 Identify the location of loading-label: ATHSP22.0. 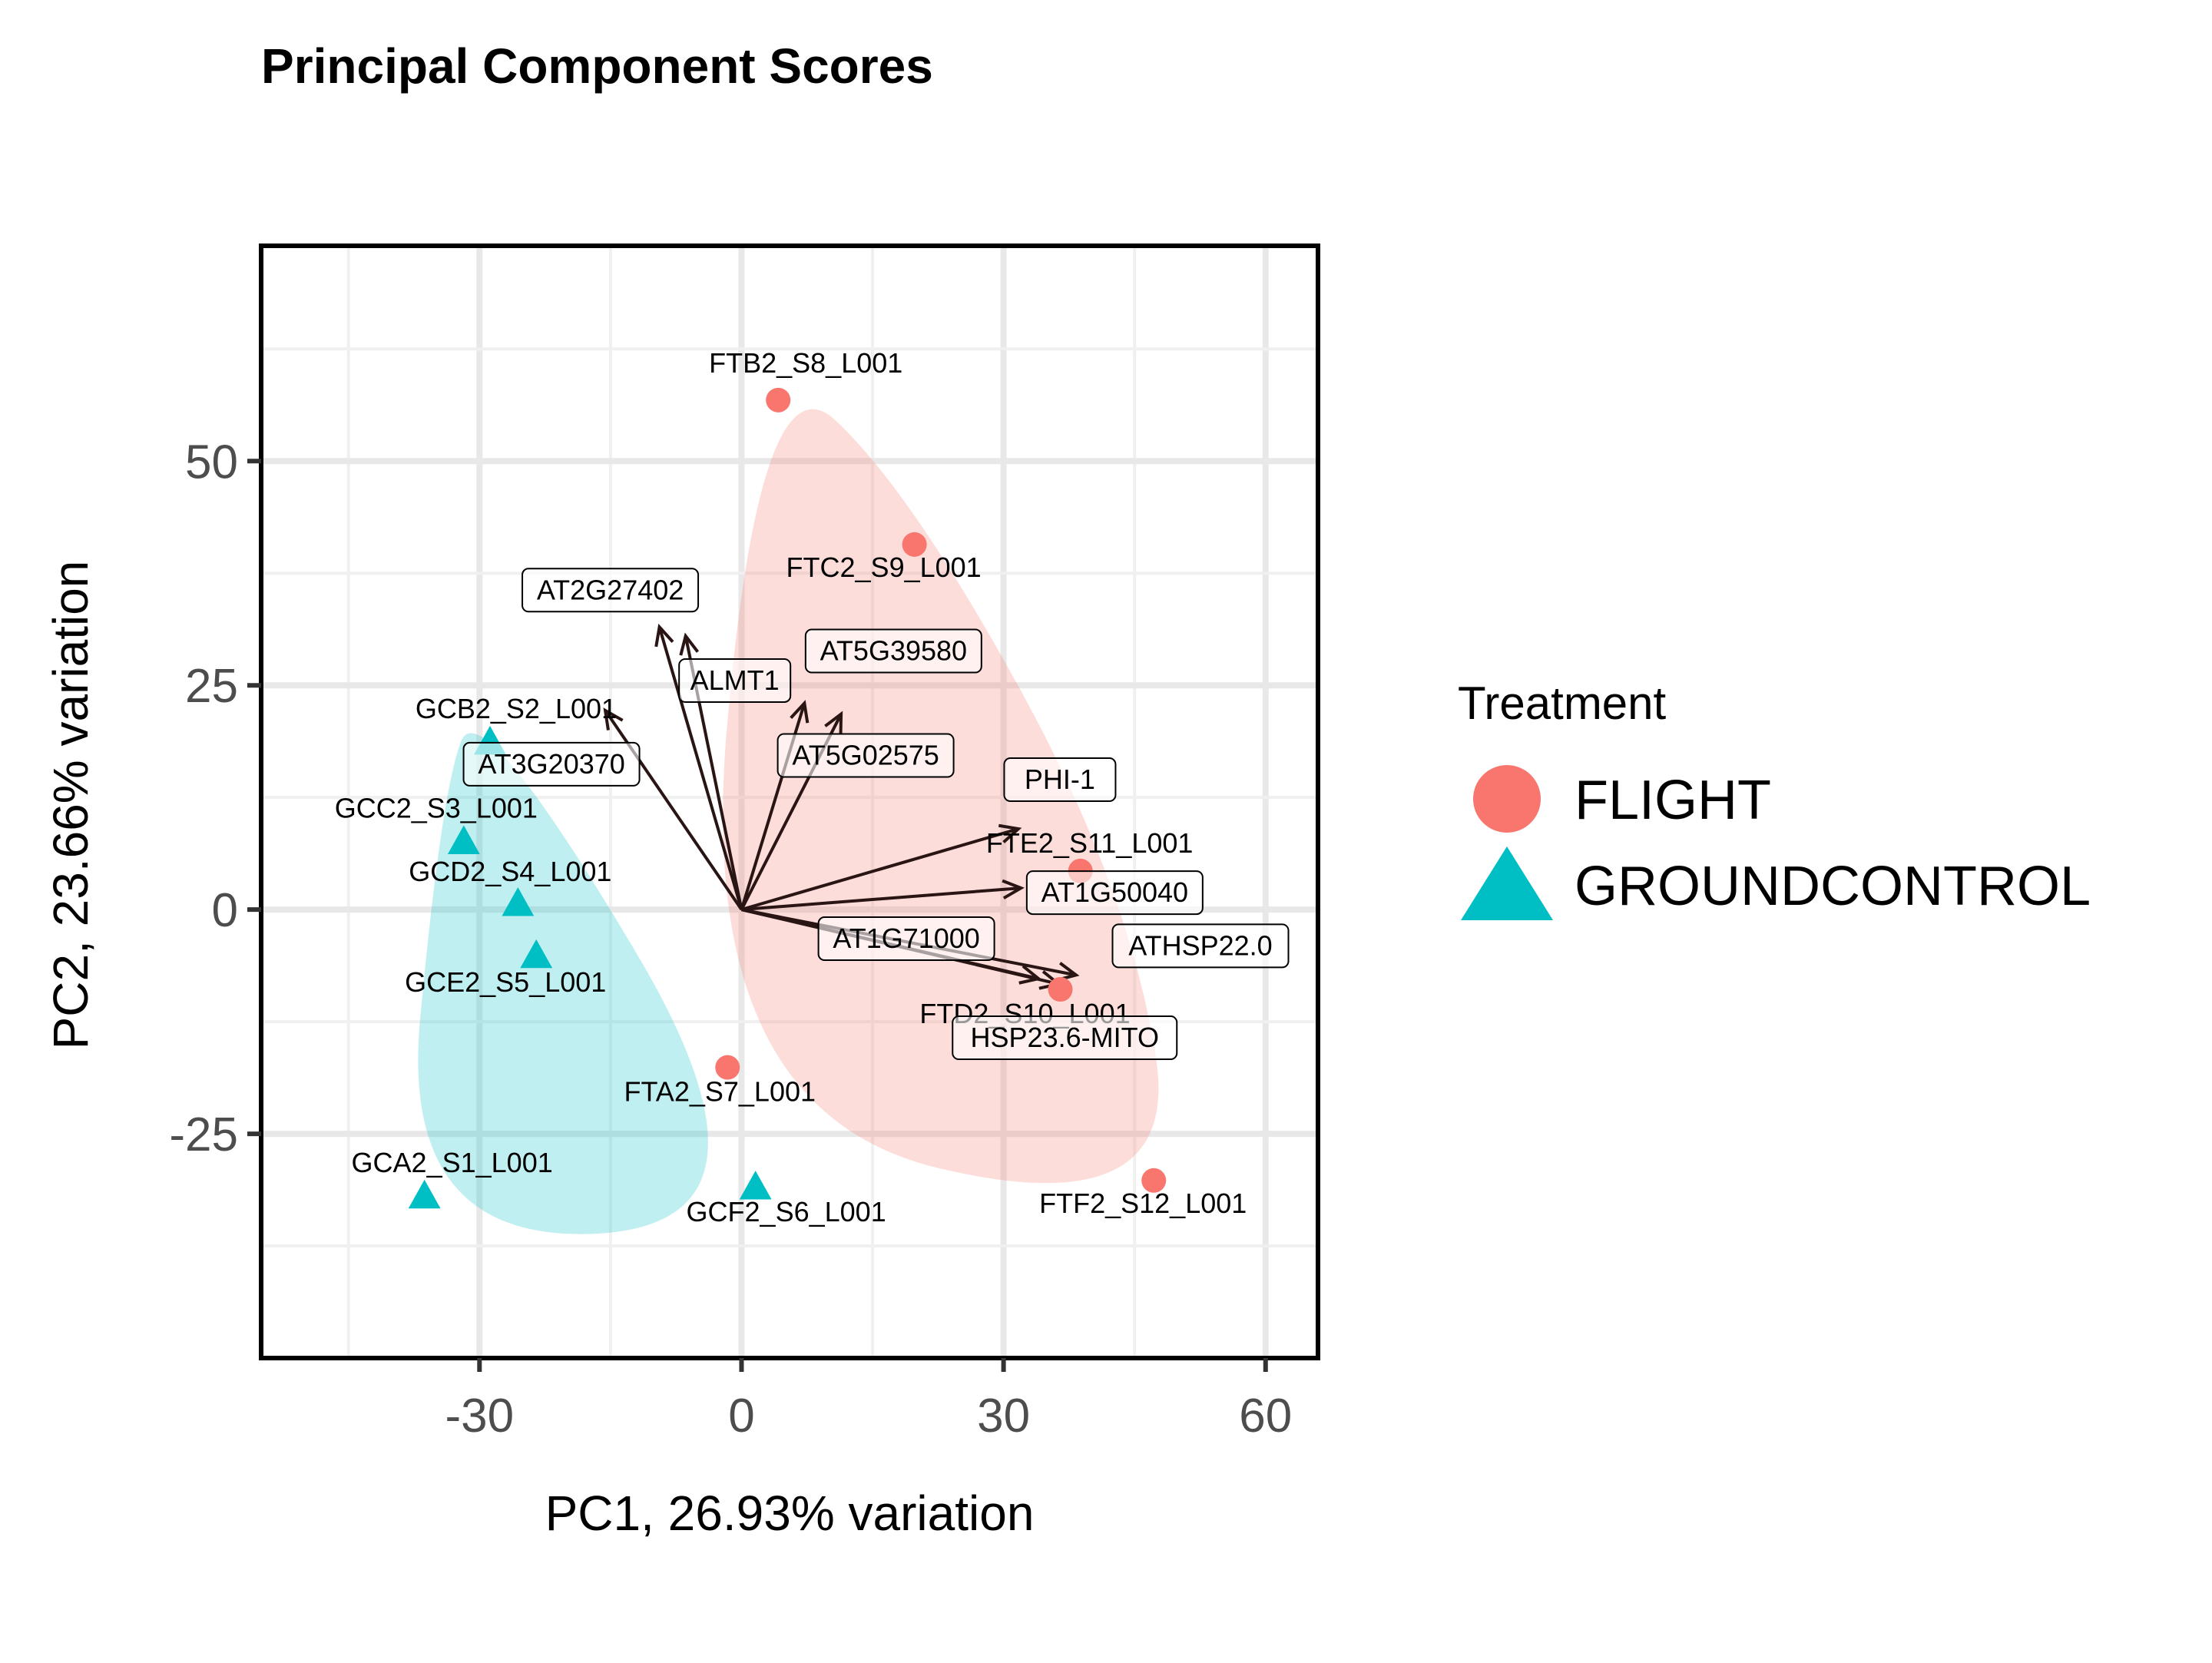
(1200, 945).